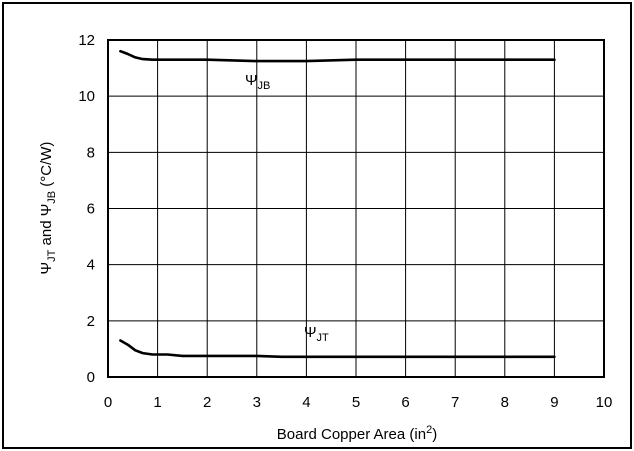 The width and height of the screenshot is (634, 451). I want to click on series-label-psi-jb: ΨJB, so click(257, 82).